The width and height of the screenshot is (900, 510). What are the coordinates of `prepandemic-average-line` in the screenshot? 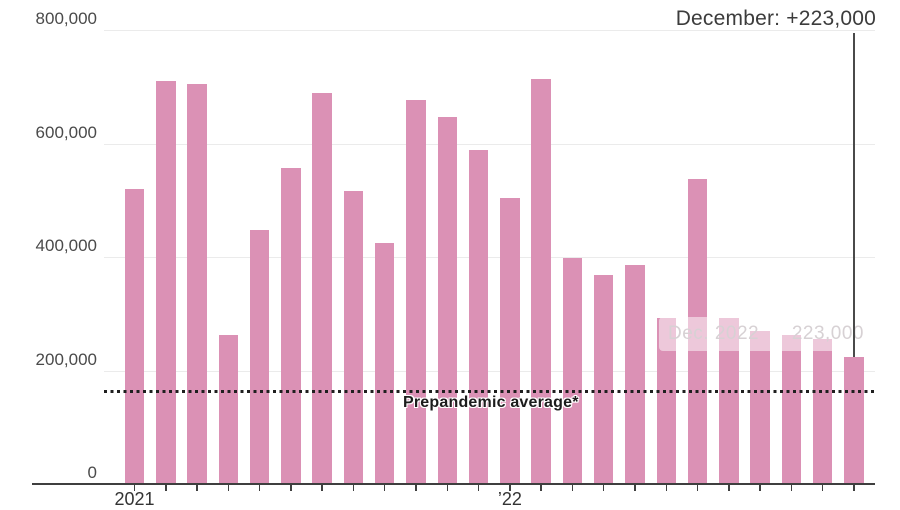 It's located at (489, 391).